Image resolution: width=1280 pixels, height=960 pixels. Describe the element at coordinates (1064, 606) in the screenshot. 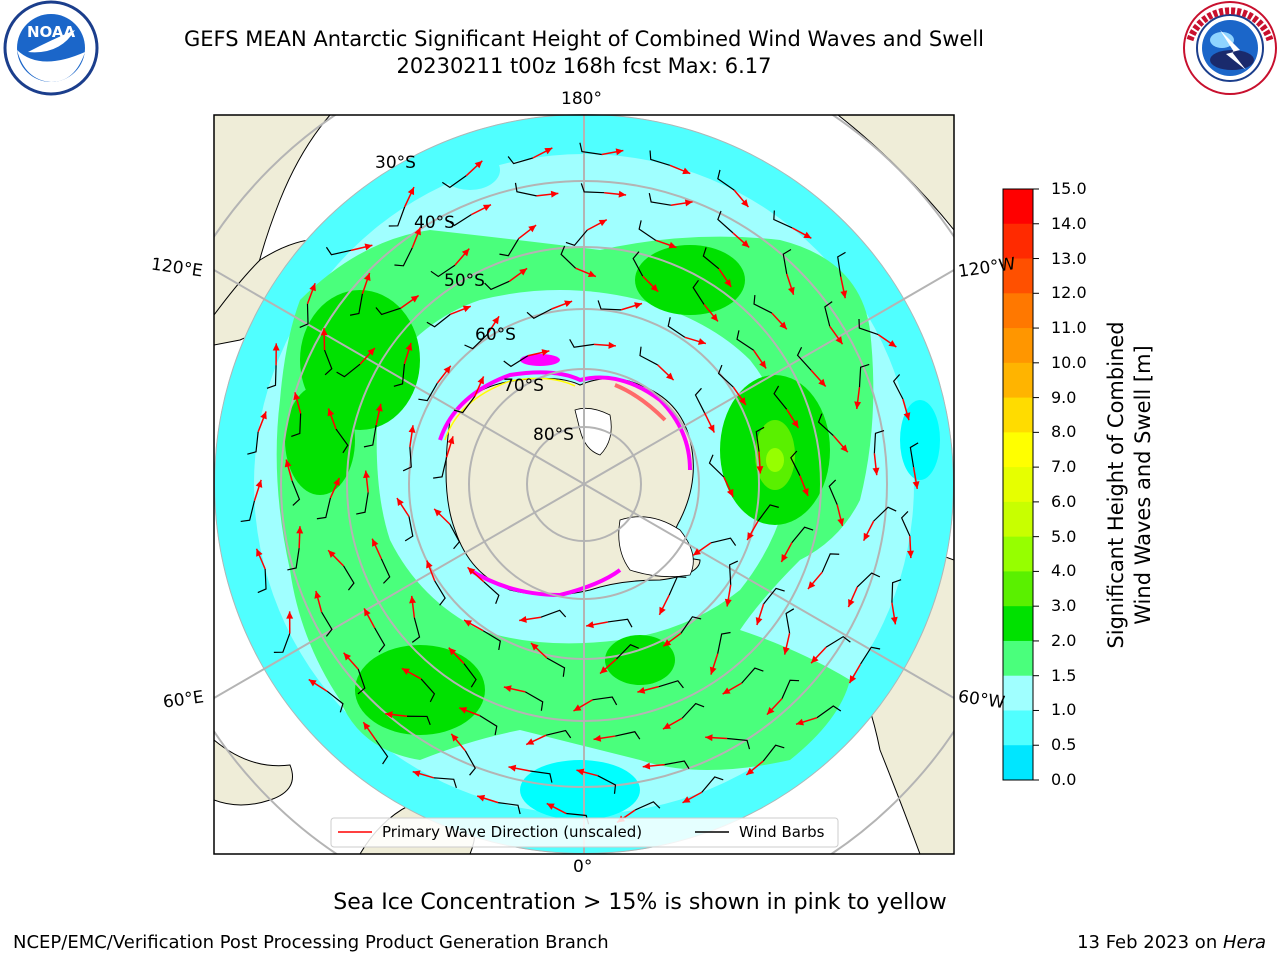

I see `colorbar-tick-label: 3.0` at that location.